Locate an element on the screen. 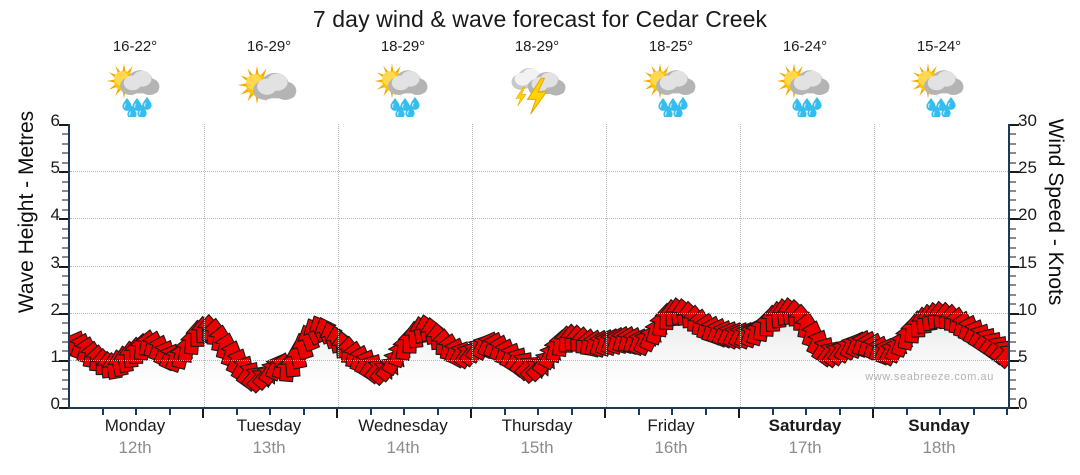 Image resolution: width=1080 pixels, height=475 pixels. day-header-tuesday: 16-29° is located at coordinates (269, 78).